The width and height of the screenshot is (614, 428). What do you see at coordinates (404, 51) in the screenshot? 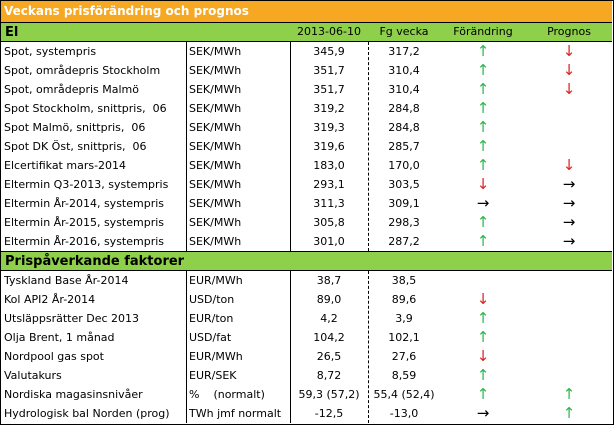
I see `row-previous: 317,2` at bounding box center [404, 51].